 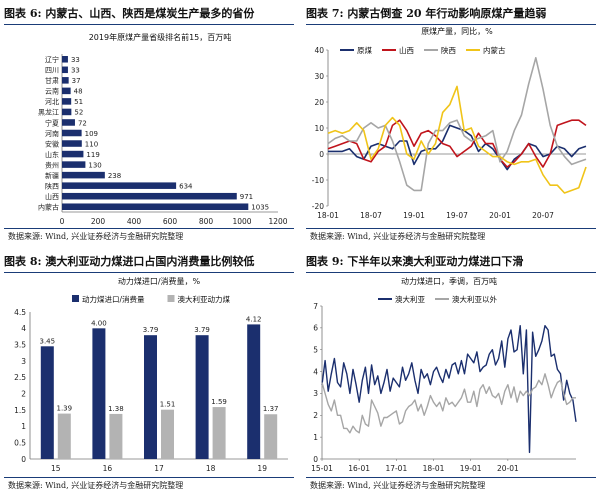 I want to click on chart6-bar-label: 109, so click(x=91, y=134).